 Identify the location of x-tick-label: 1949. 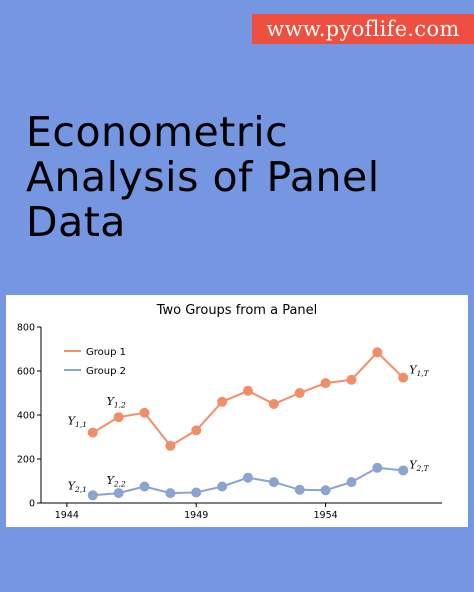
(196, 515).